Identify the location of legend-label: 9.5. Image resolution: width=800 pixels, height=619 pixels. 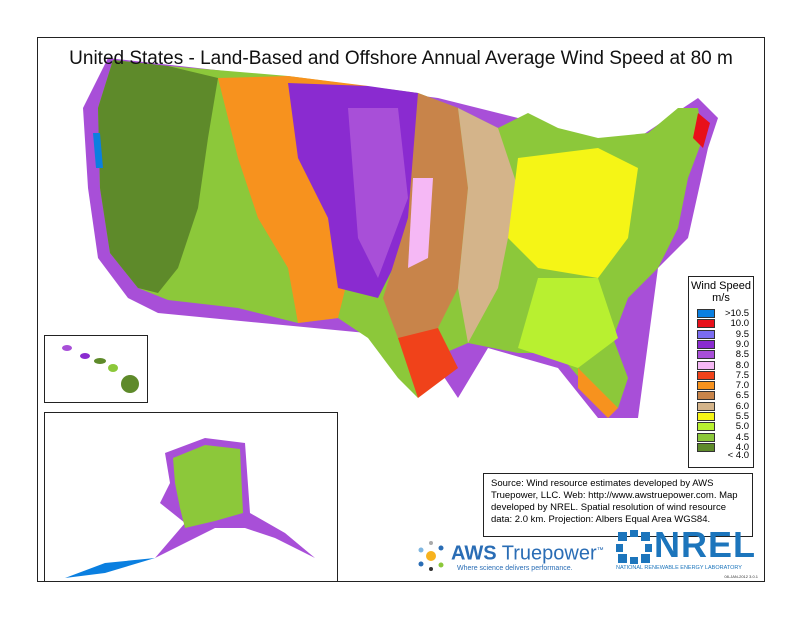
(742, 334).